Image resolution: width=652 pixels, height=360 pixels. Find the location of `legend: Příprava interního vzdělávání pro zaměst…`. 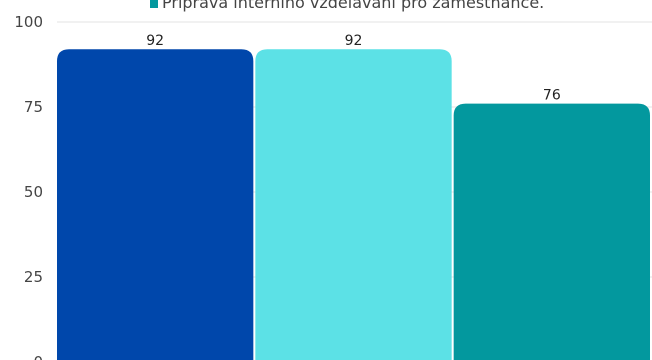

legend: Příprava interního vzdělávání pro zaměst… is located at coordinates (347, 6).